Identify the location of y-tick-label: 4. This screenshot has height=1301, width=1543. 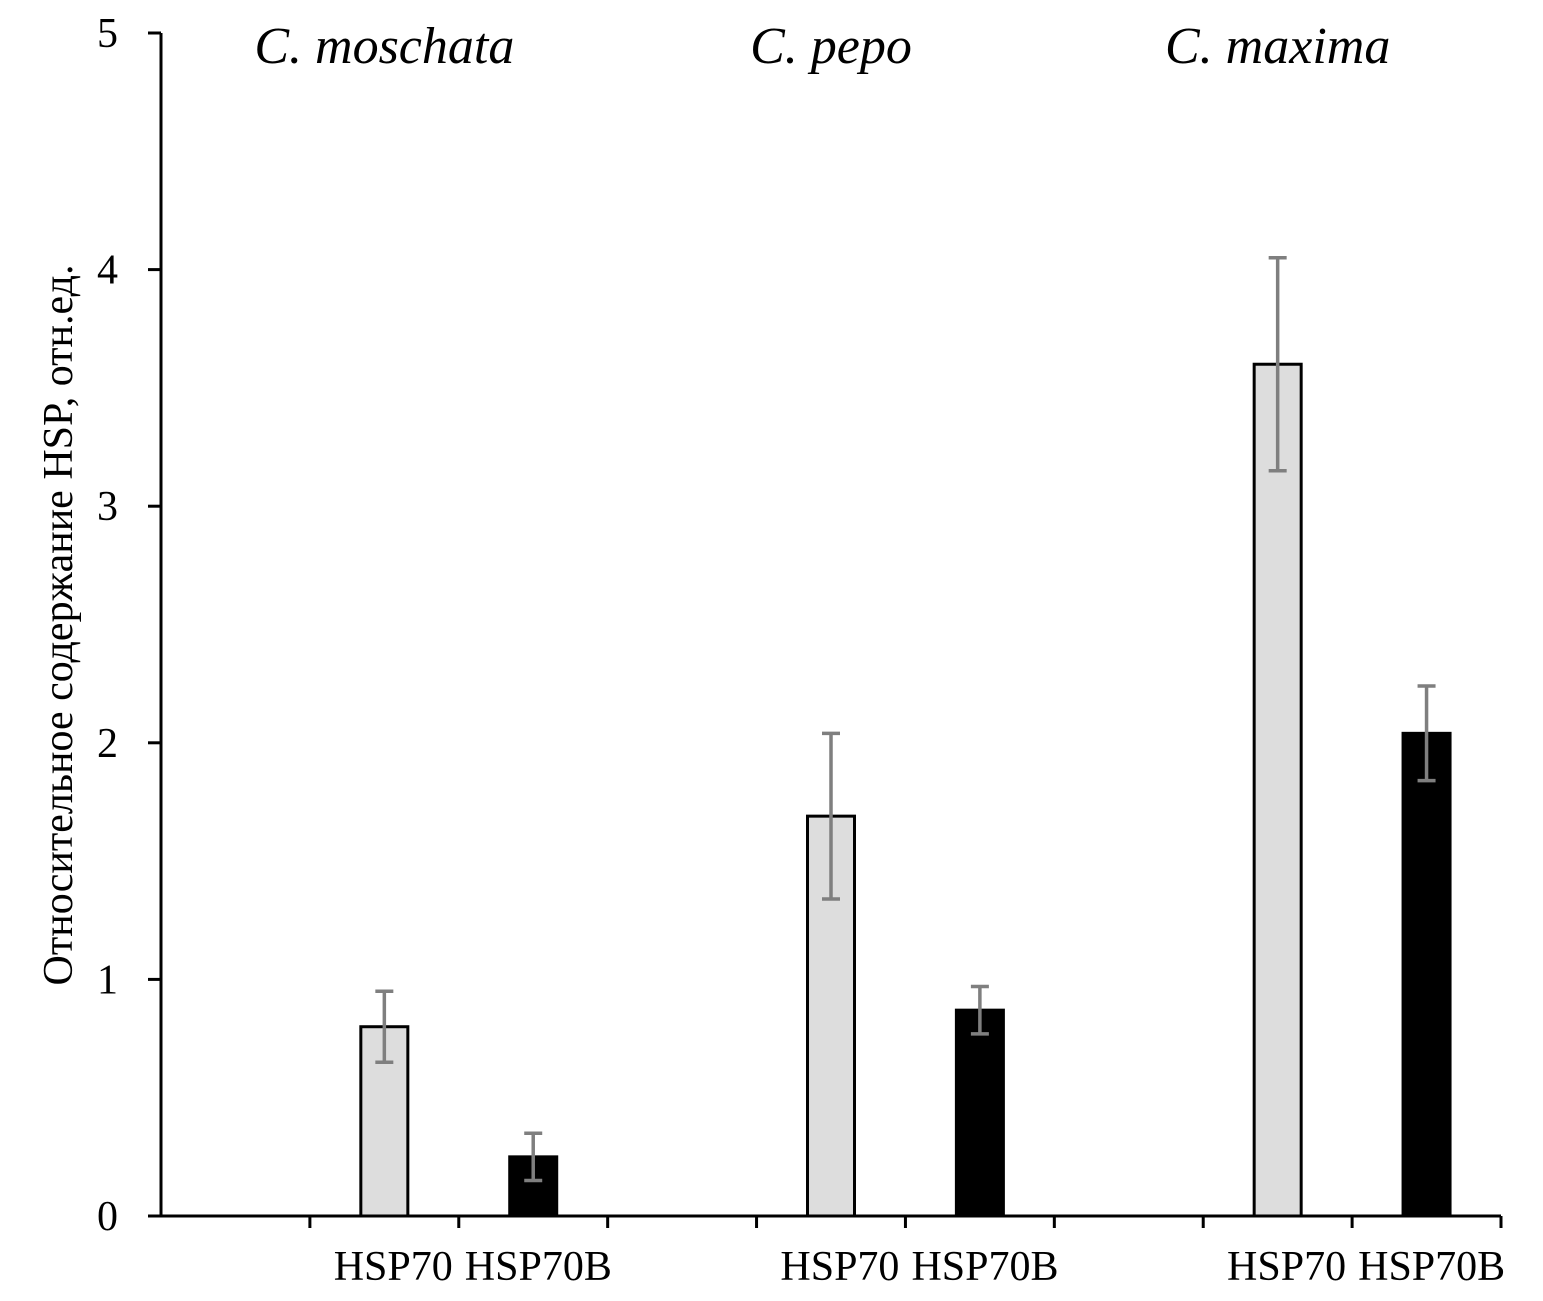
(107, 271).